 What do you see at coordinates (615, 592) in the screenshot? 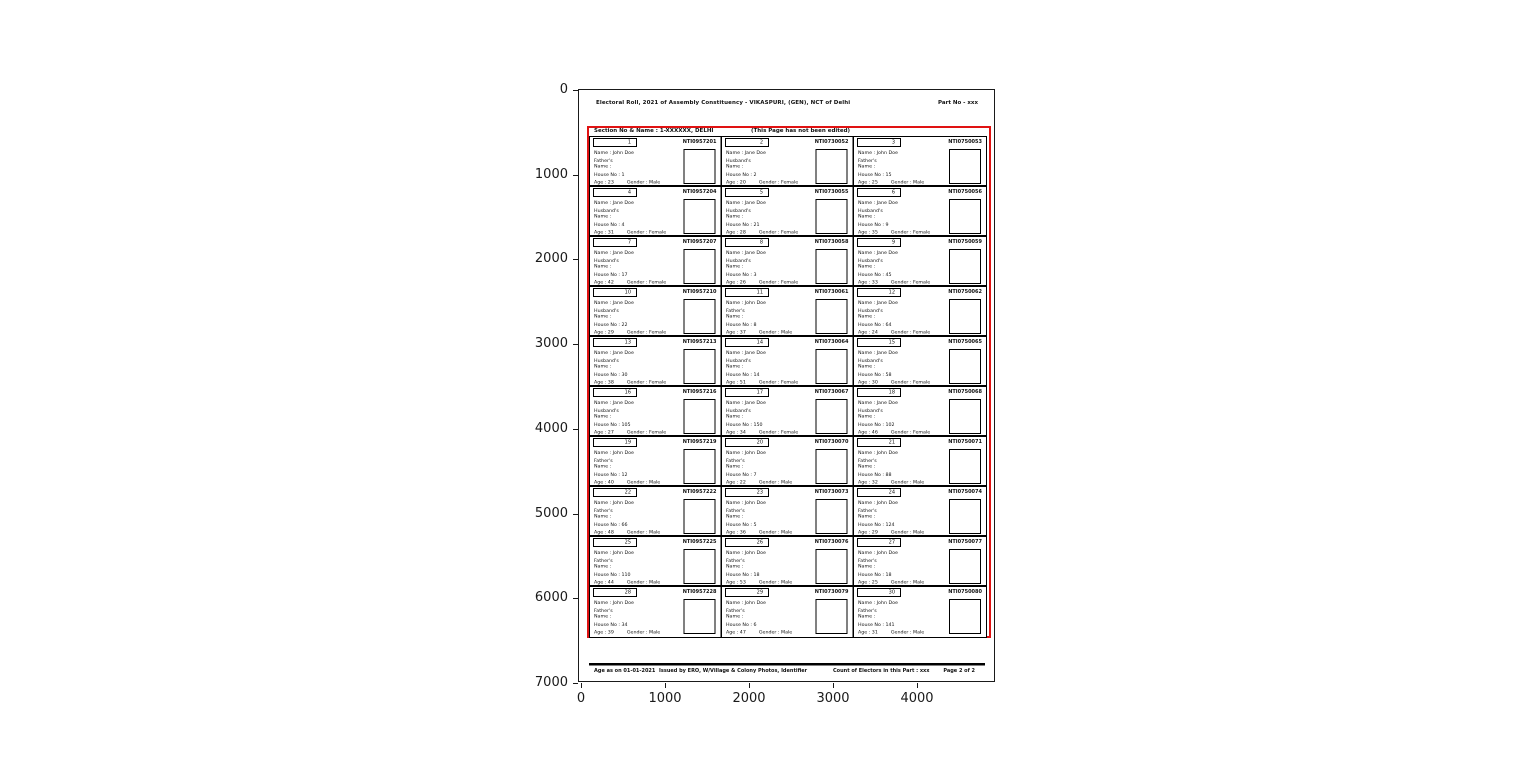
I see `serial-number-box: 28` at bounding box center [615, 592].